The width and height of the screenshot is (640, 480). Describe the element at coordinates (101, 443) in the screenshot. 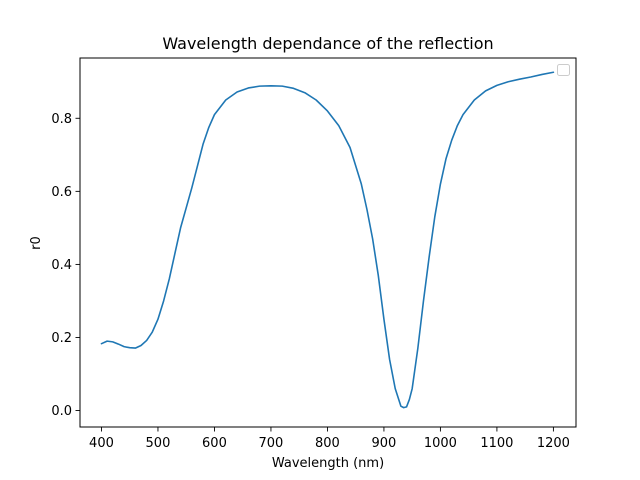

I see `x-tick-label: 400` at that location.